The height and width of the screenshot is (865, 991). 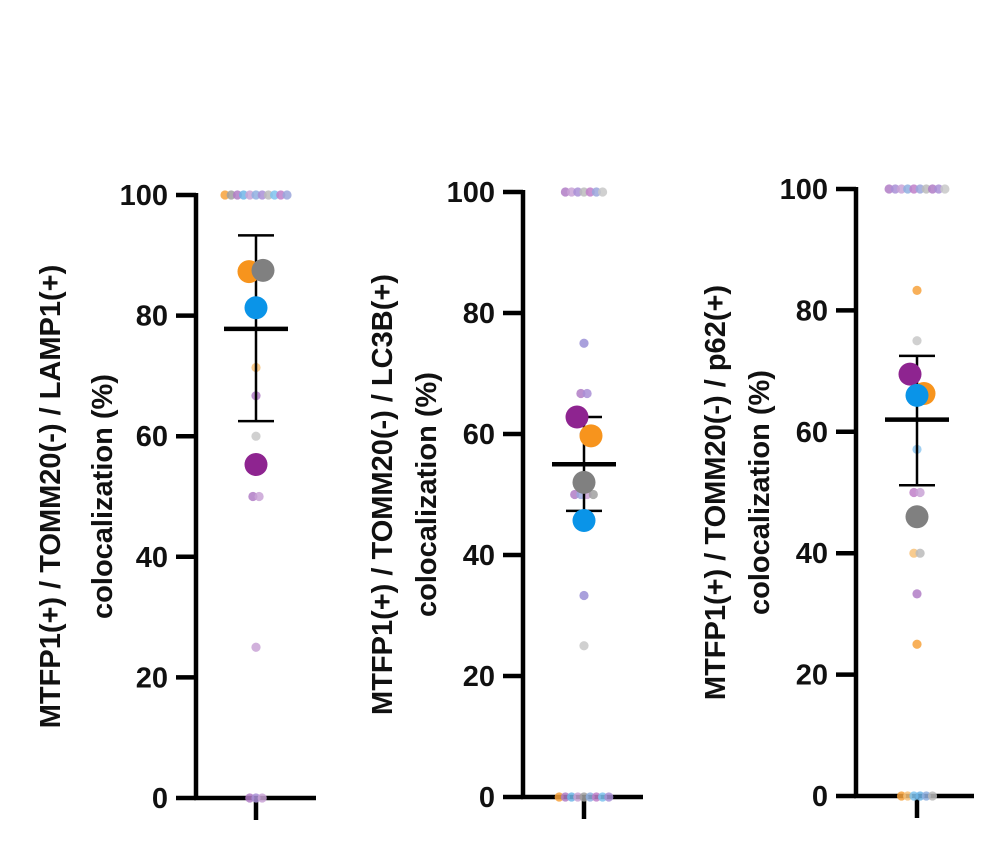 I want to click on y-axis-label: MTFP1(+) / TOMM20(-) / p62(+), so click(x=716, y=492).